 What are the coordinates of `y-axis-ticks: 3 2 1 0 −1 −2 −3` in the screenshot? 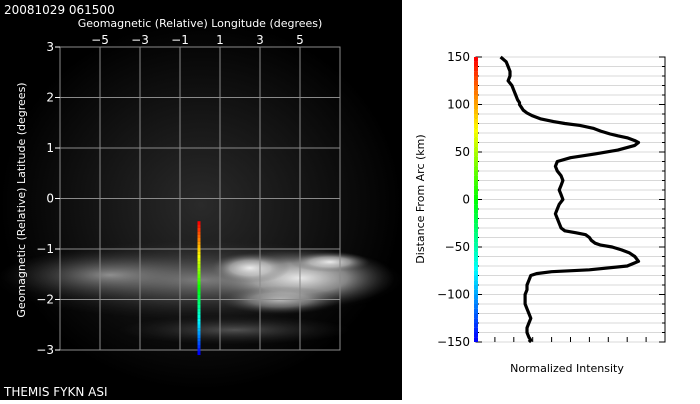 It's located at (48, 198).